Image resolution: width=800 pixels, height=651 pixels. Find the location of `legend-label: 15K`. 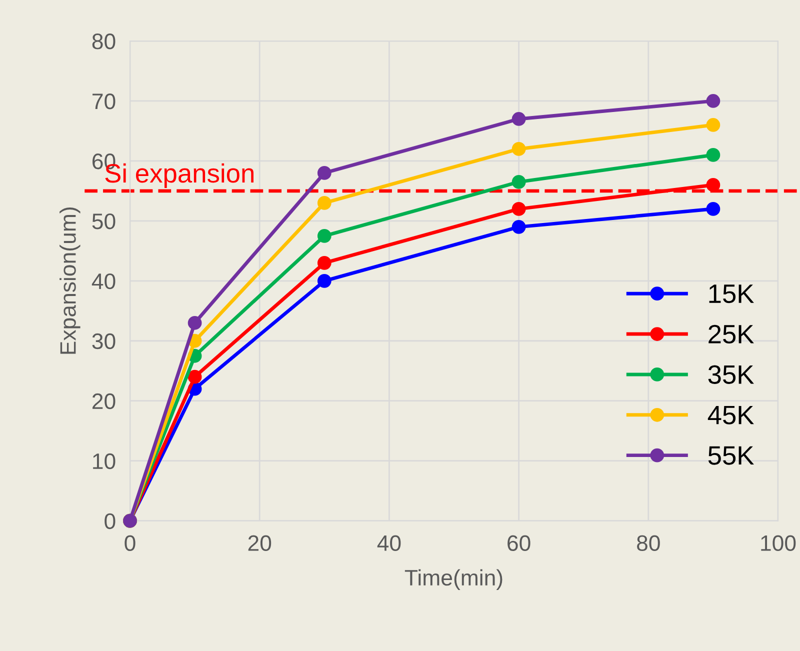

legend-label: 15K is located at coordinates (731, 294).